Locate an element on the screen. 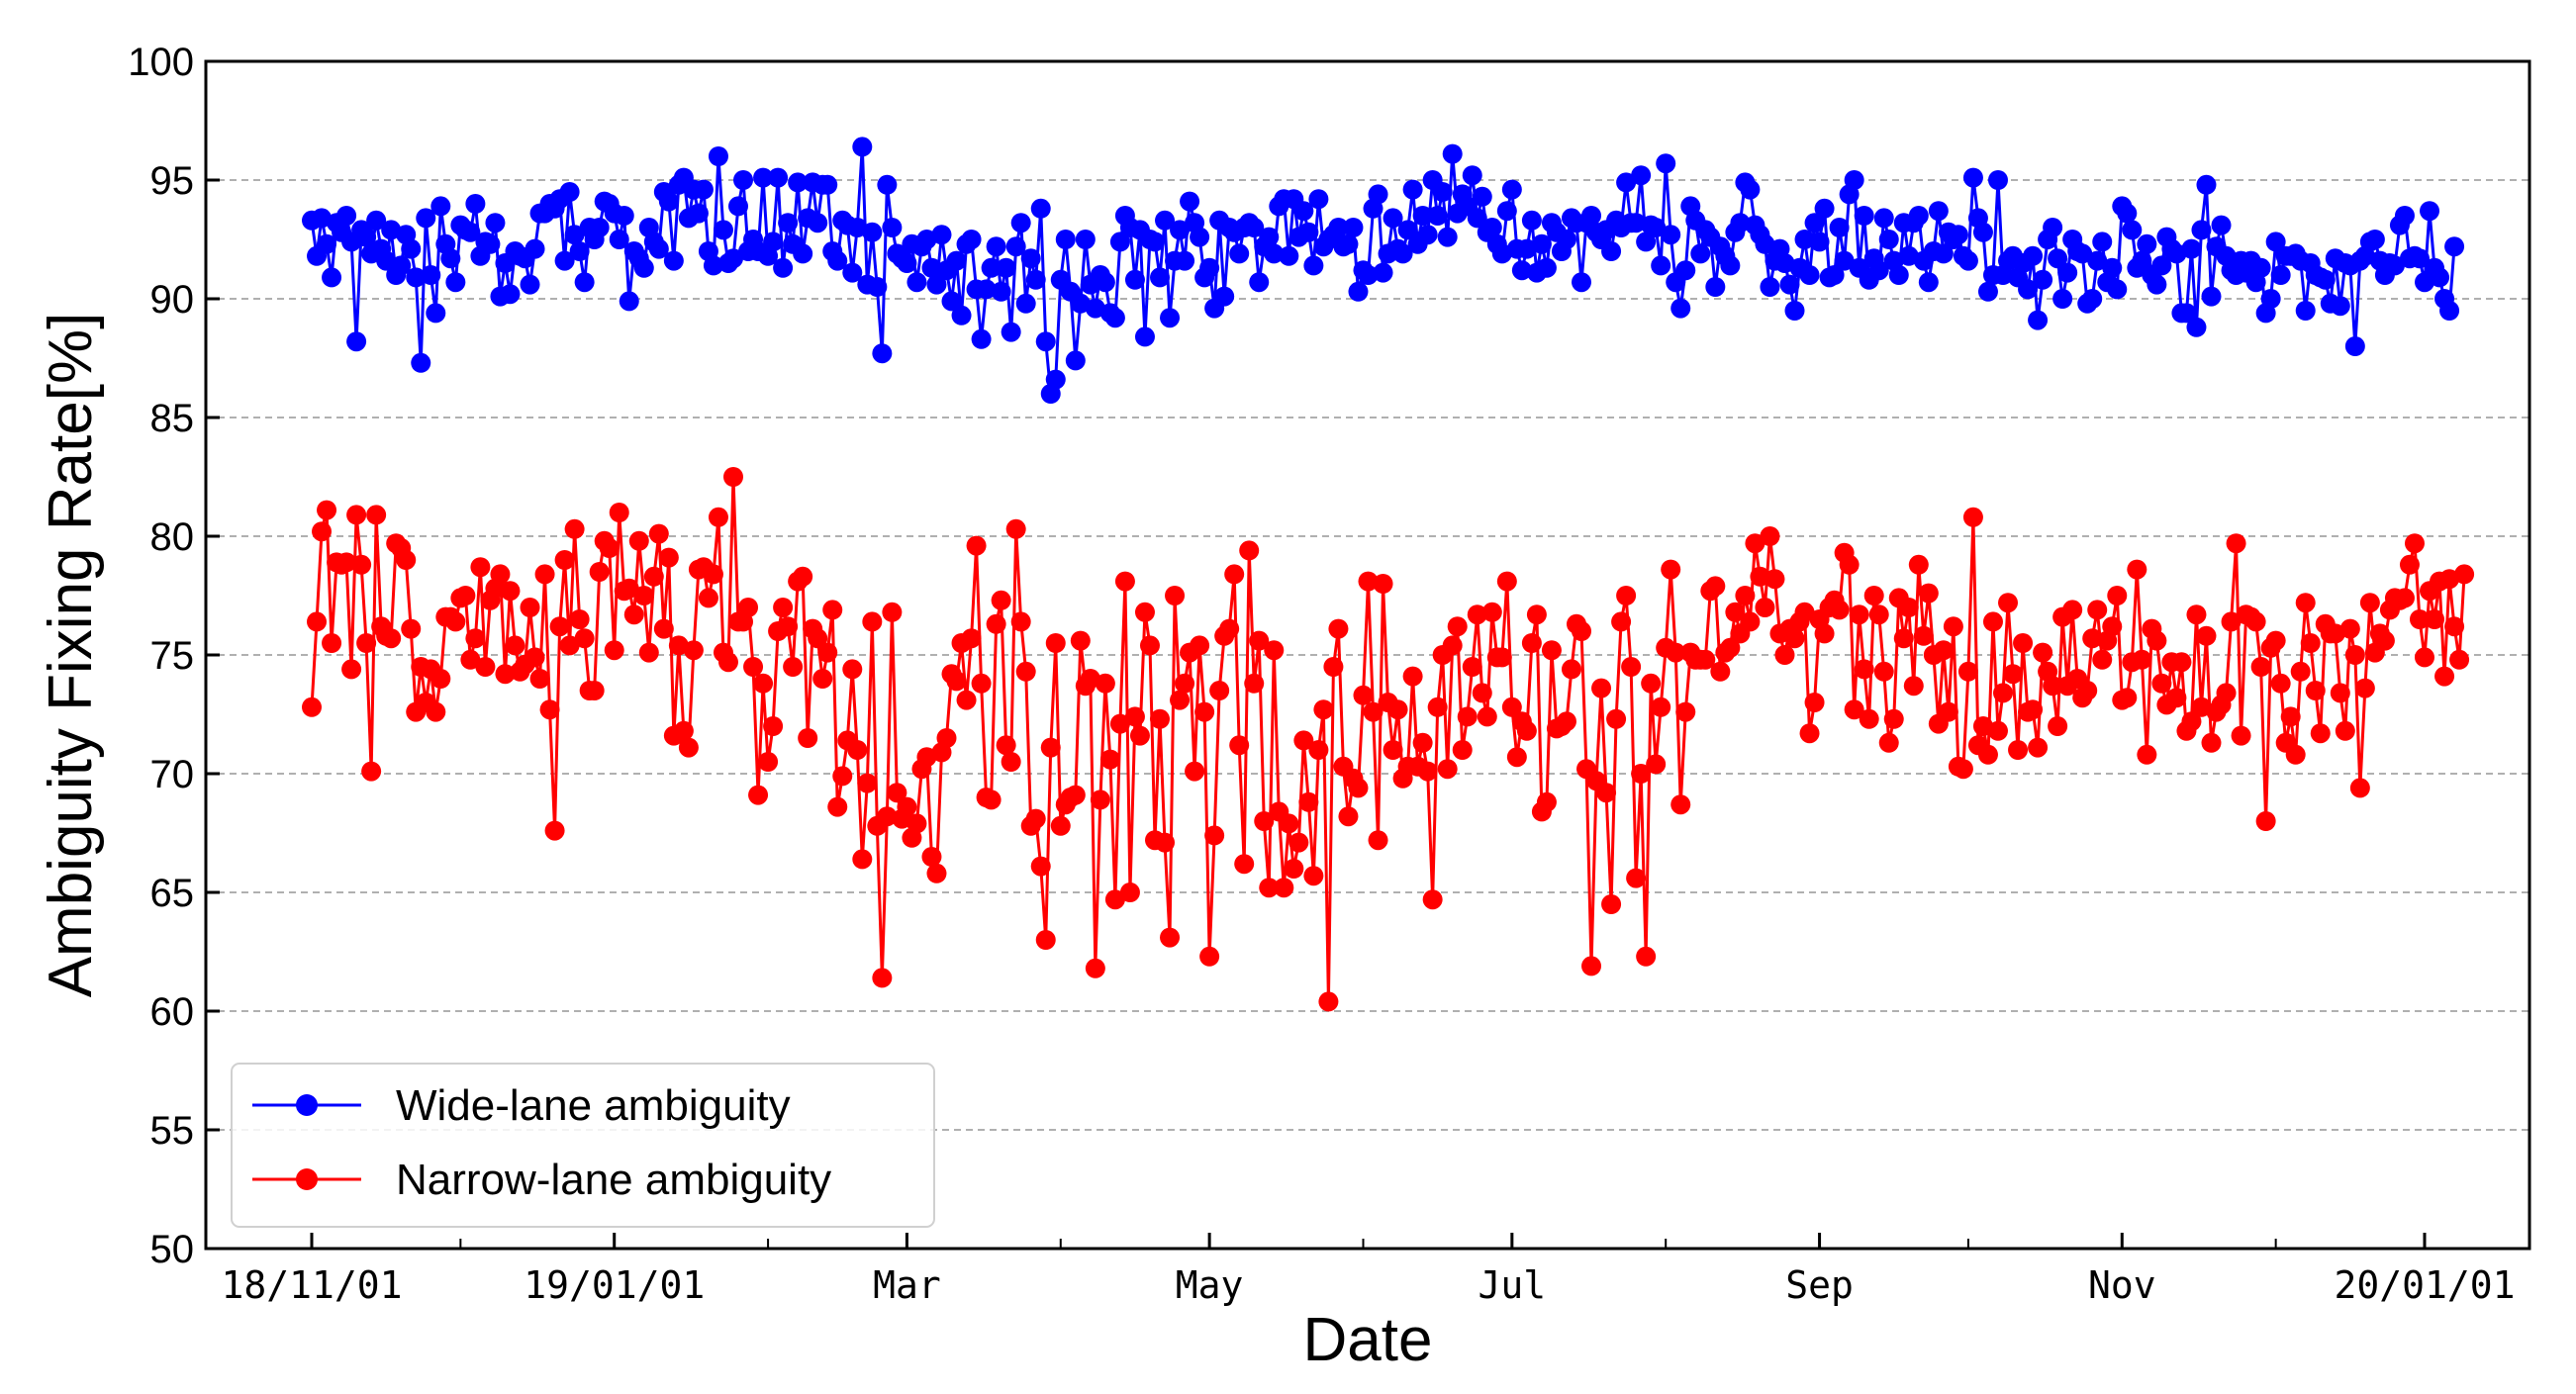 The width and height of the screenshot is (2576, 1394). x-tick-label: Mar is located at coordinates (907, 1285).